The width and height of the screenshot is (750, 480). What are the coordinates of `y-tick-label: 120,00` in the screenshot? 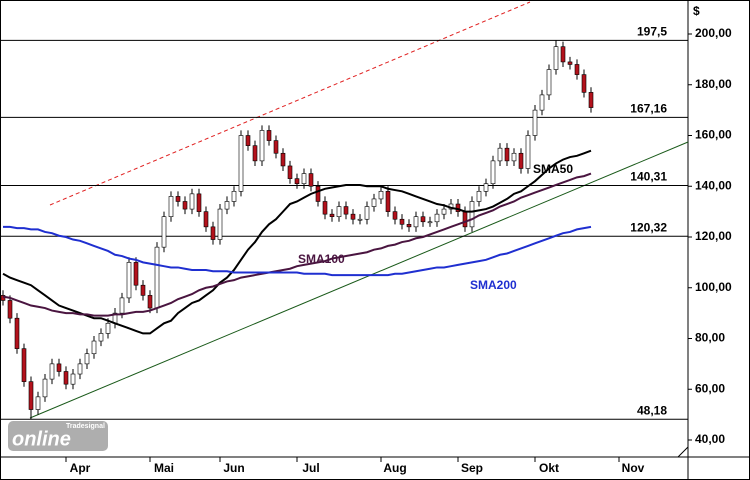 It's located at (713, 236).